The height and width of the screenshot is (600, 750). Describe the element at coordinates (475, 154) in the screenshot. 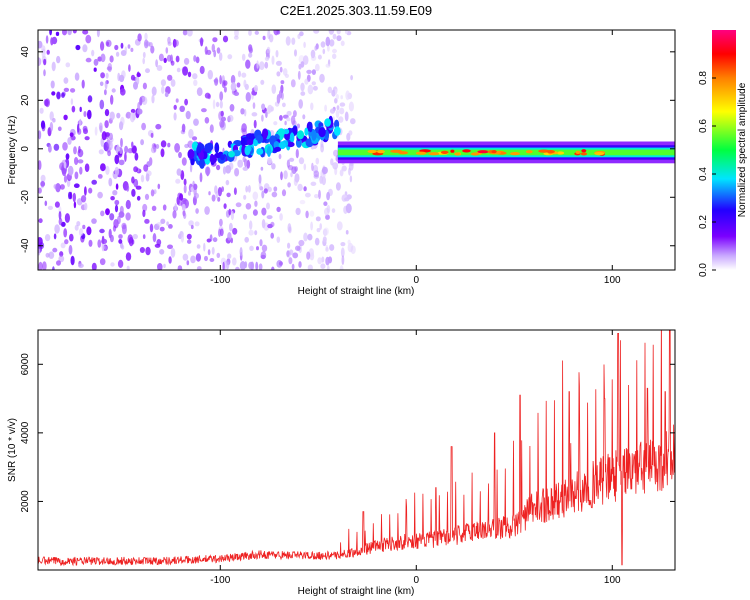

I see `heatmap-hotspot` at that location.